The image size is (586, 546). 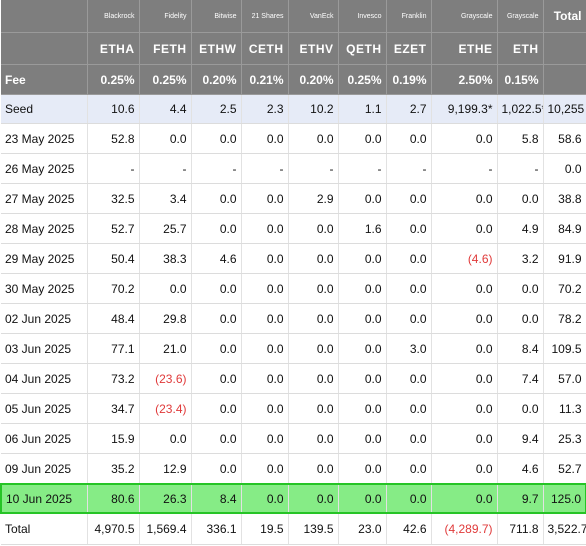 I want to click on row-label: 30 May 2025, so click(x=44, y=288).